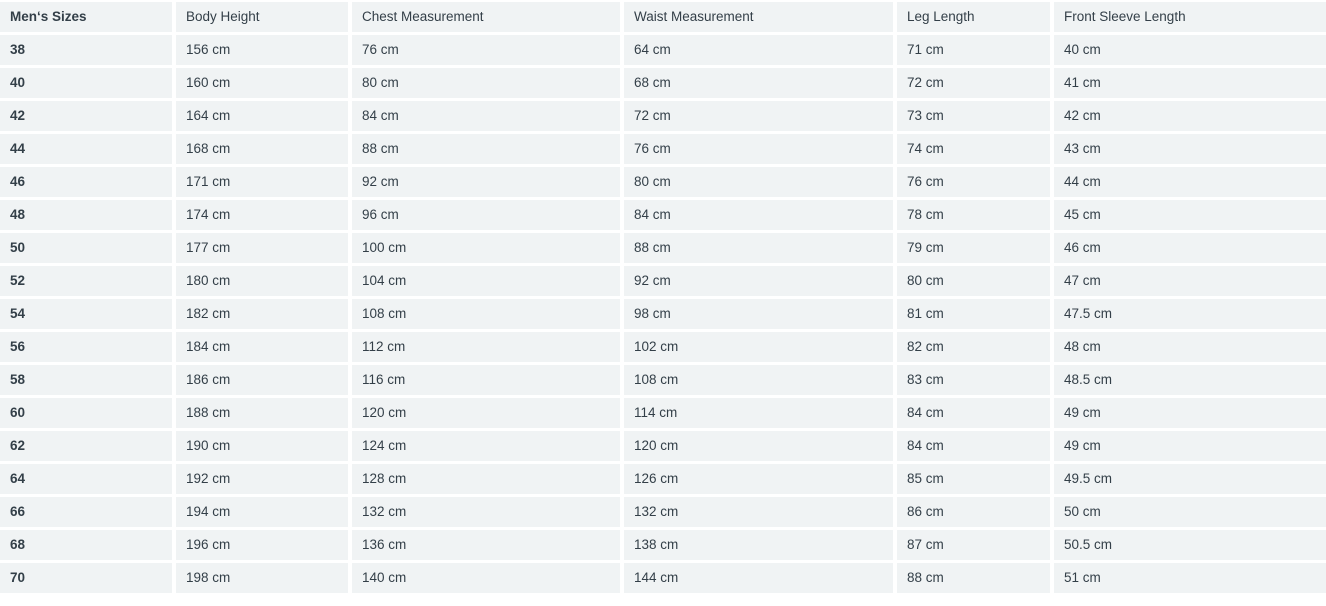  Describe the element at coordinates (1190, 281) in the screenshot. I see `measurement-cell: 47 cm` at that location.